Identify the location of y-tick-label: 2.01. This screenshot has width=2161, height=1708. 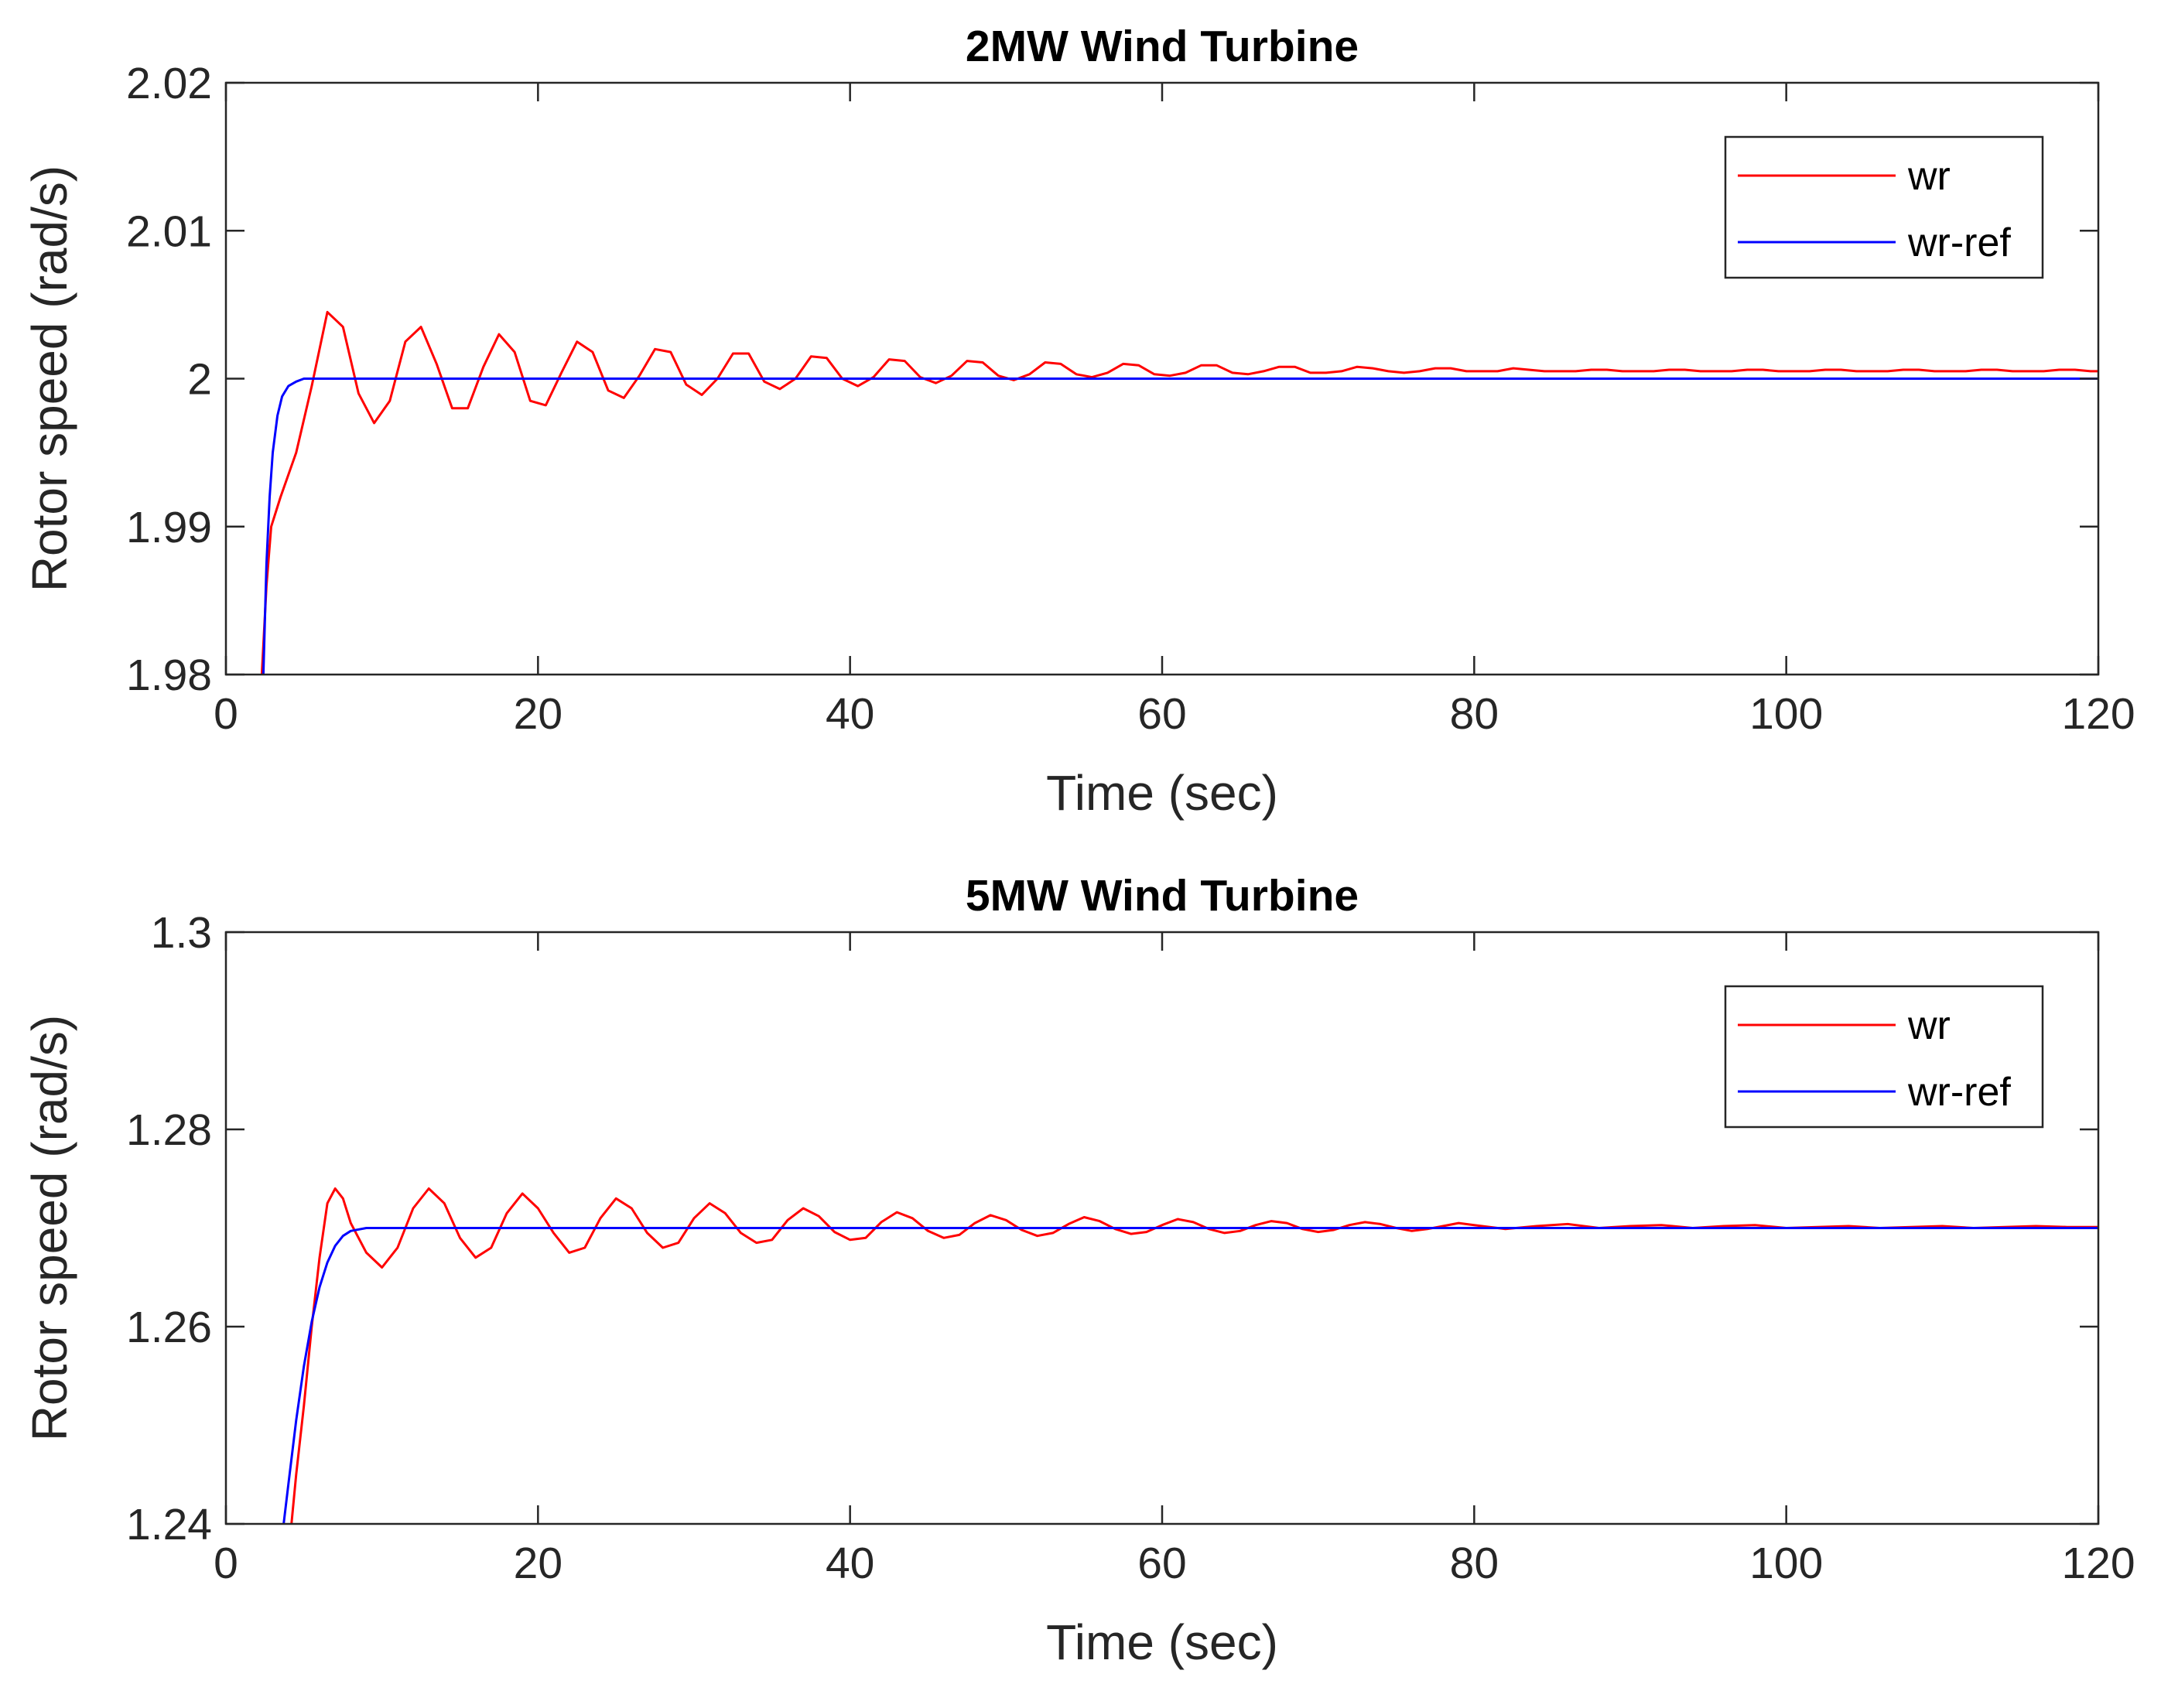
(169, 231).